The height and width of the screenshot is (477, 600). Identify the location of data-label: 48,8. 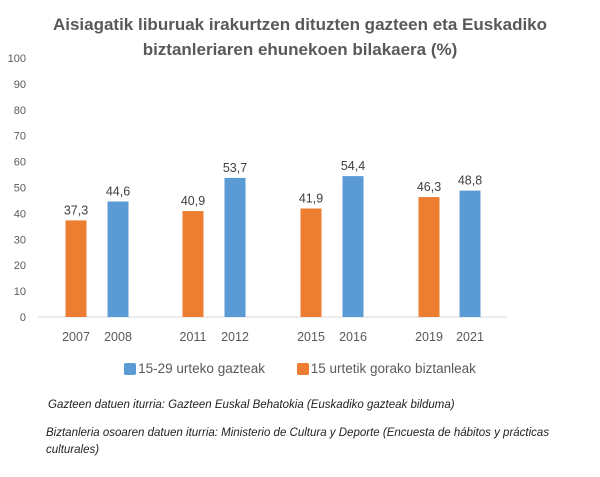
(470, 181).